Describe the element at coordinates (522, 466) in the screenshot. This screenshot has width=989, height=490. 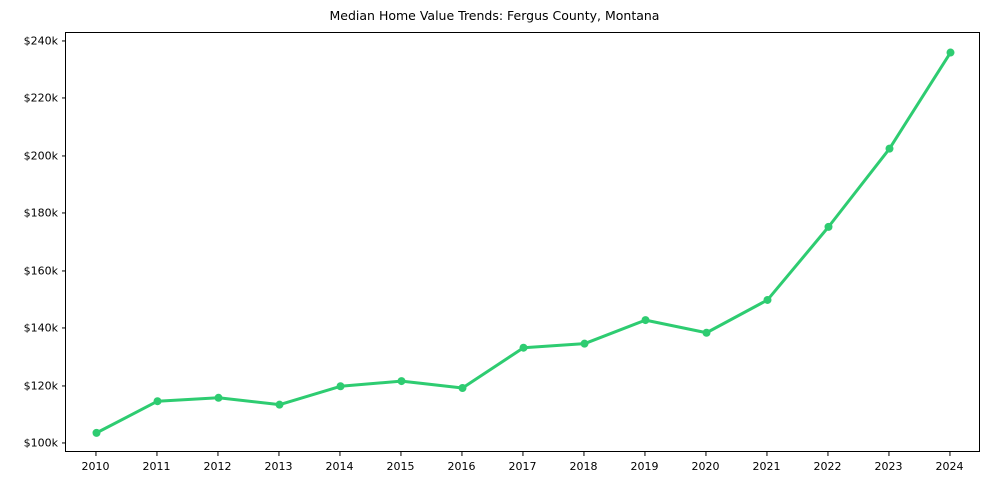
I see `x-axis-tick-label: 2017` at that location.